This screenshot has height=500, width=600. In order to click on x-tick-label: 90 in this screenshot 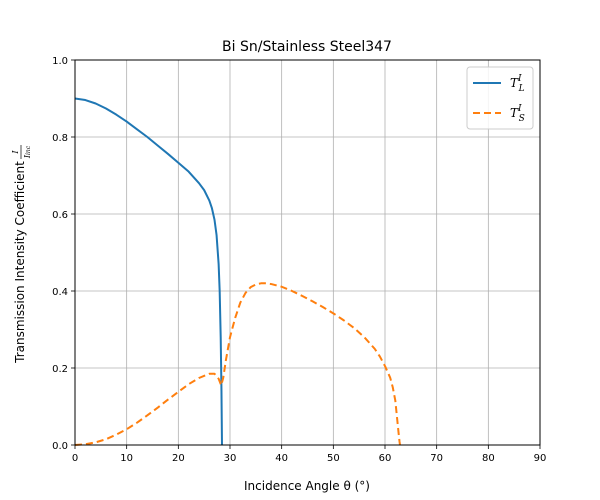, I will do `click(540, 458)`.